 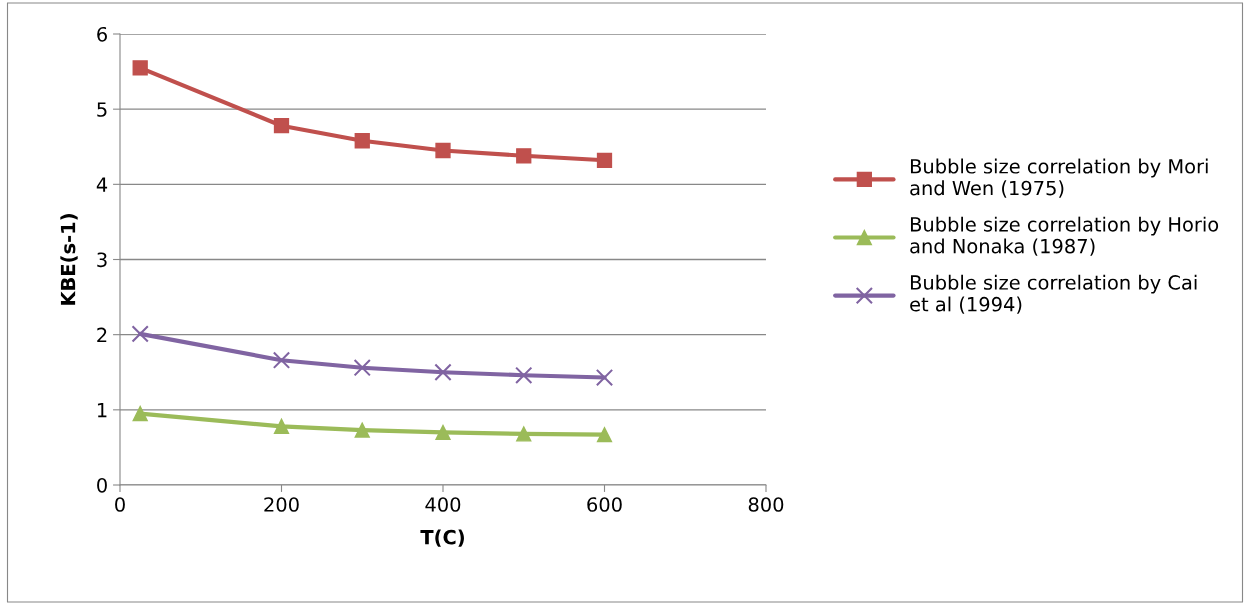 What do you see at coordinates (102, 260) in the screenshot?
I see `y-tick-label: 3` at bounding box center [102, 260].